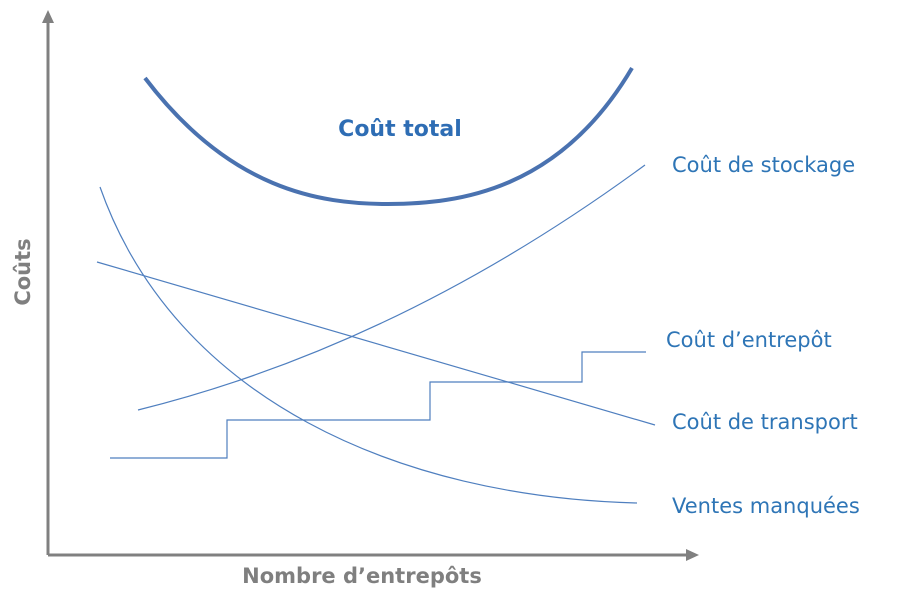 The height and width of the screenshot is (595, 899). I want to click on total-cost-label: Coût total, so click(400, 129).